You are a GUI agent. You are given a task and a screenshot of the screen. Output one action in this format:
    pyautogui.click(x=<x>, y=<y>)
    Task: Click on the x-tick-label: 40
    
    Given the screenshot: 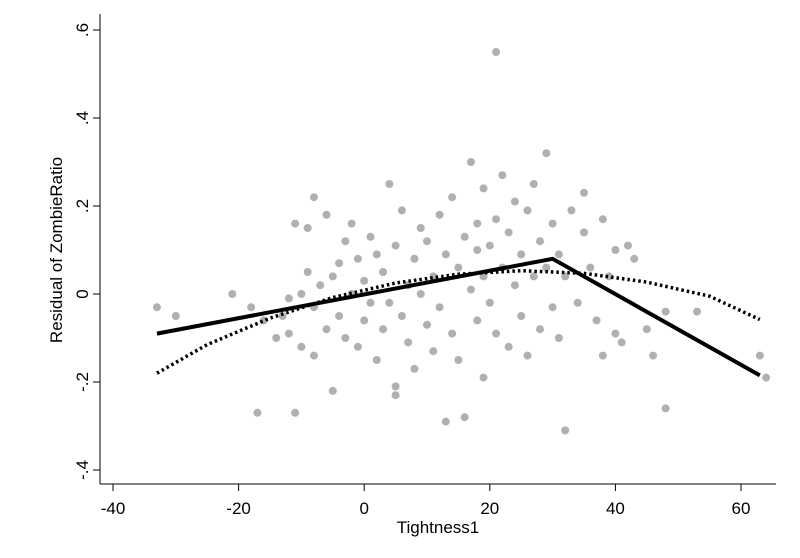 What is the action you would take?
    pyautogui.click(x=615, y=508)
    